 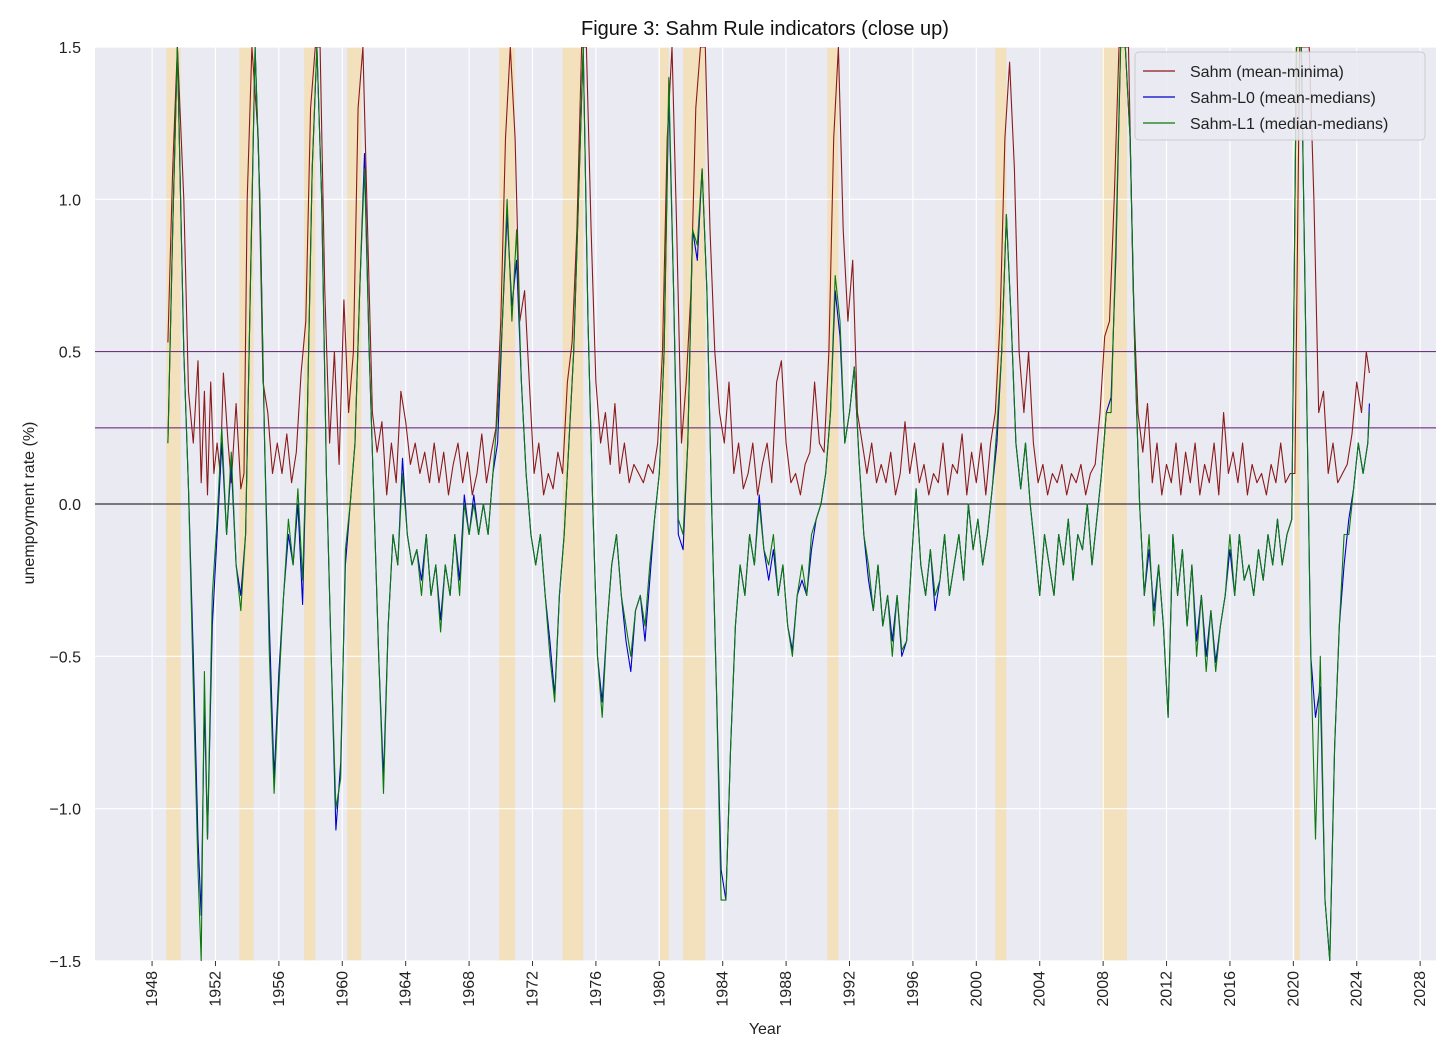 I want to click on x-tick-label: 1976, so click(x=596, y=989).